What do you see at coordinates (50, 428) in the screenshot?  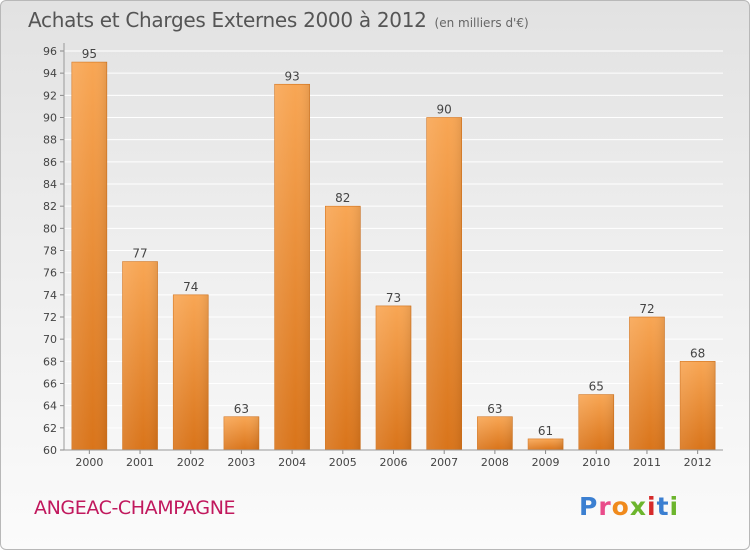 I see `y-tick-label: 62` at bounding box center [50, 428].